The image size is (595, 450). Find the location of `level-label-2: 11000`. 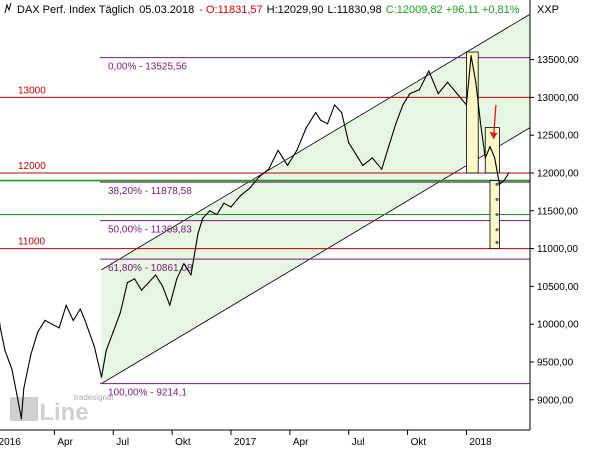

level-label-2: 11000 is located at coordinates (32, 242).